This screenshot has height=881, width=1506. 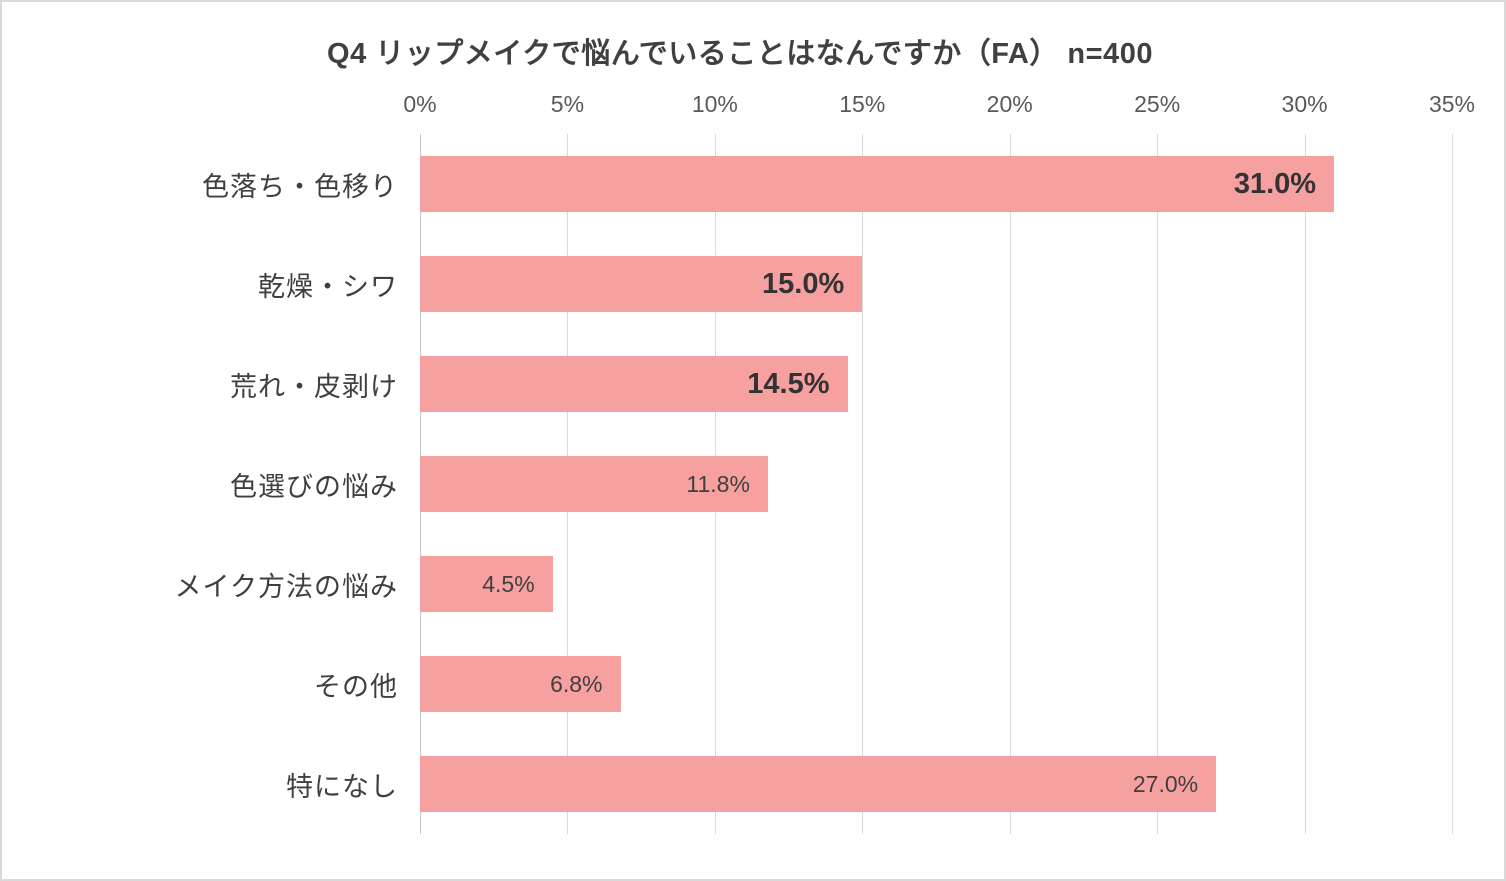 What do you see at coordinates (1304, 104) in the screenshot?
I see `x-tick-label: 30%` at bounding box center [1304, 104].